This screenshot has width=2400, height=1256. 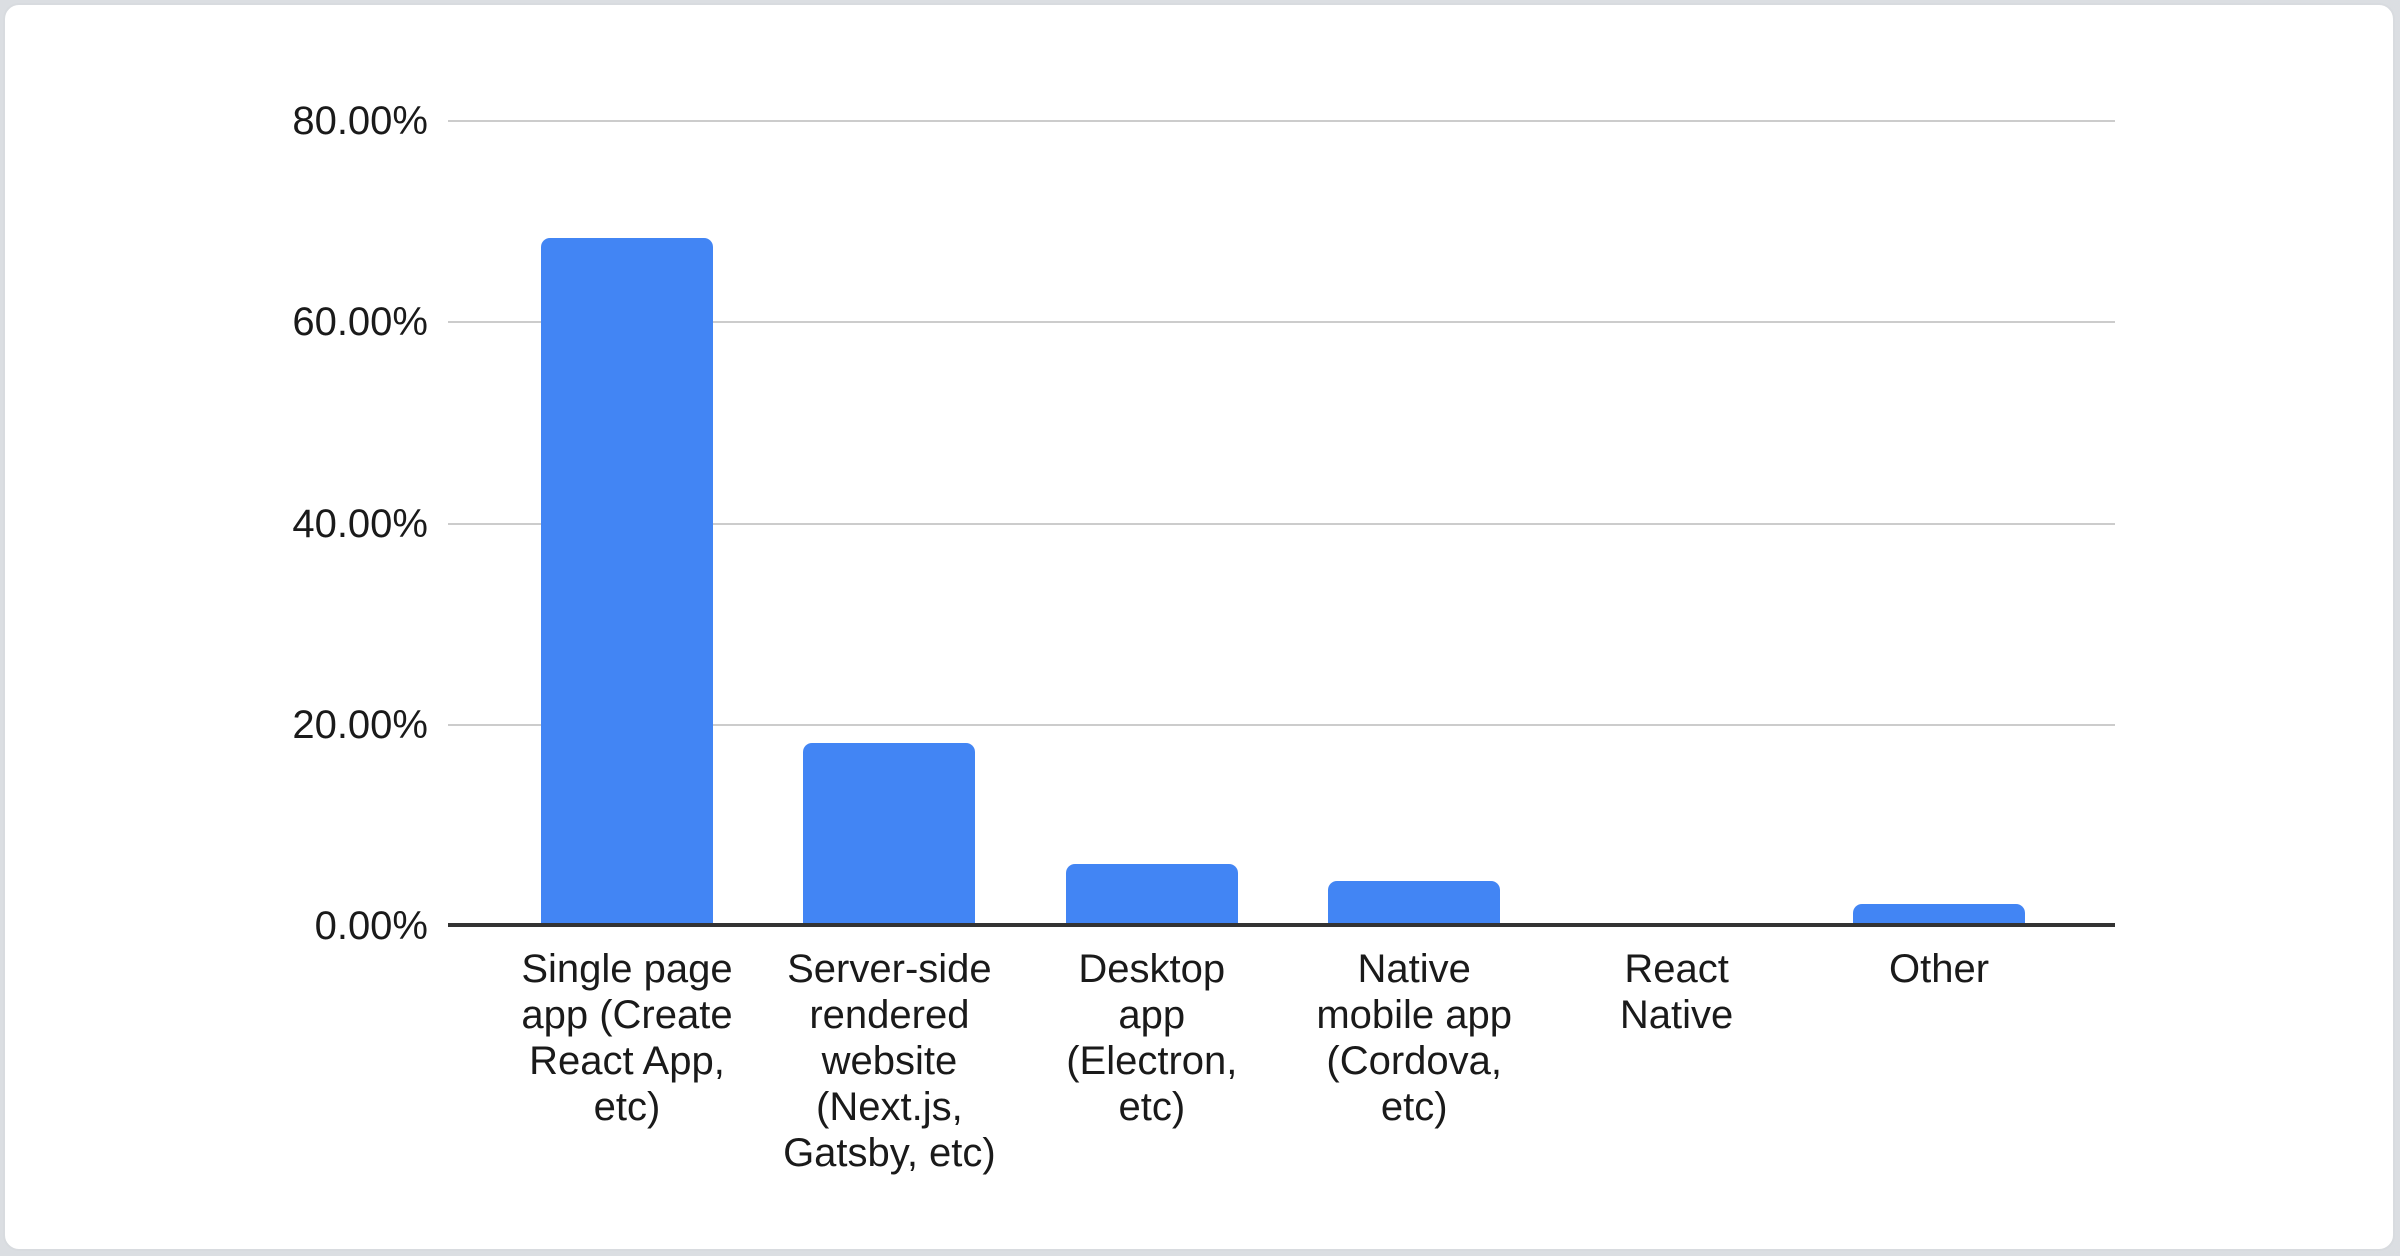 I want to click on y-tick-label: 60.00%, so click(x=360, y=322).